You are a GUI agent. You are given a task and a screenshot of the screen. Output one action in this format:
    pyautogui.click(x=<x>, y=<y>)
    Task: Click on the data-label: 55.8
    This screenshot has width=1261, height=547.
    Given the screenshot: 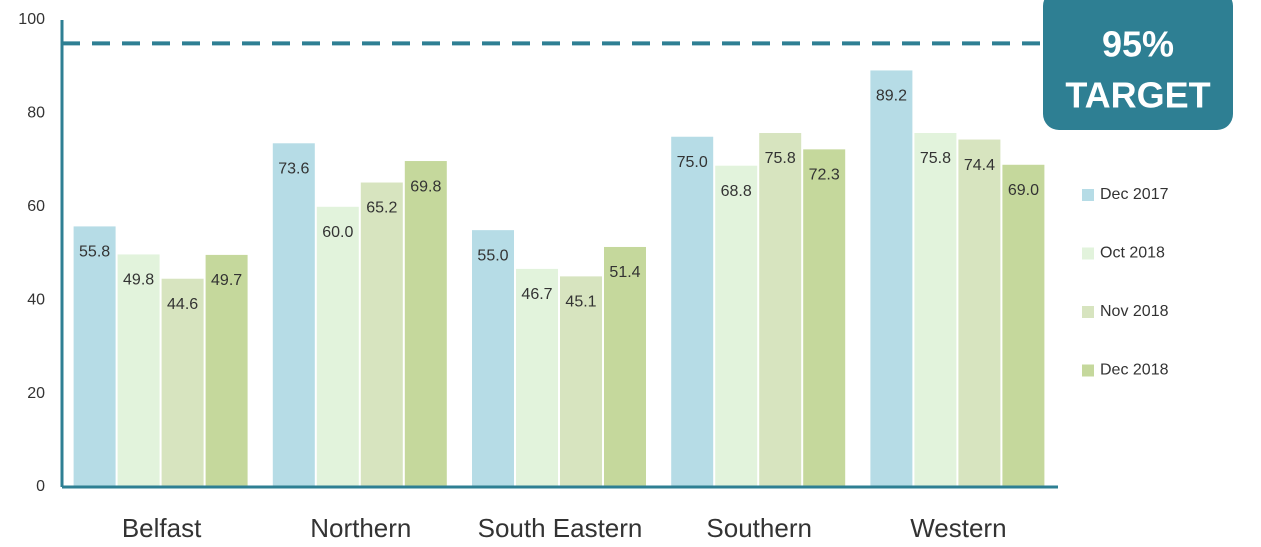 What is the action you would take?
    pyautogui.click(x=94, y=252)
    